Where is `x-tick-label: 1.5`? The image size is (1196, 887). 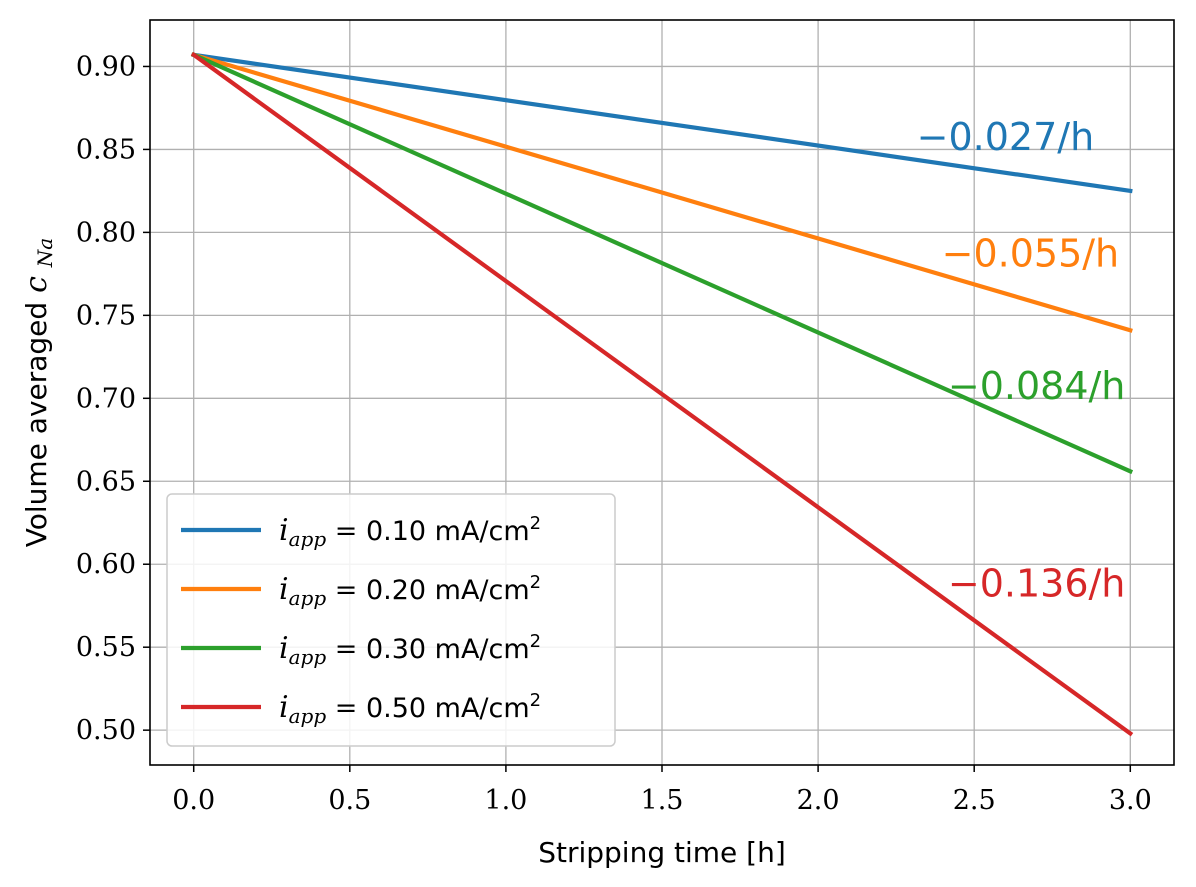
x-tick-label: 1.5 is located at coordinates (662, 800).